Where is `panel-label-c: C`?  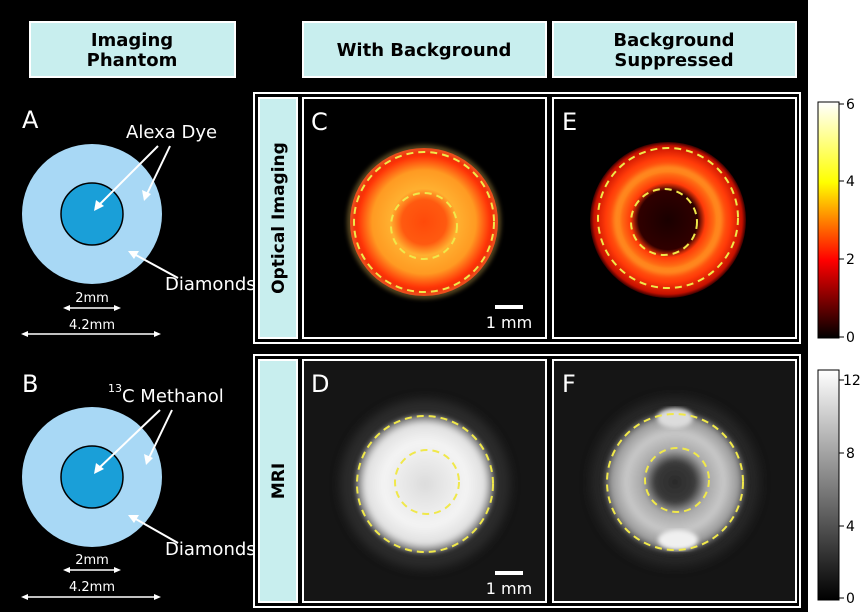 panel-label-c: C is located at coordinates (319, 122).